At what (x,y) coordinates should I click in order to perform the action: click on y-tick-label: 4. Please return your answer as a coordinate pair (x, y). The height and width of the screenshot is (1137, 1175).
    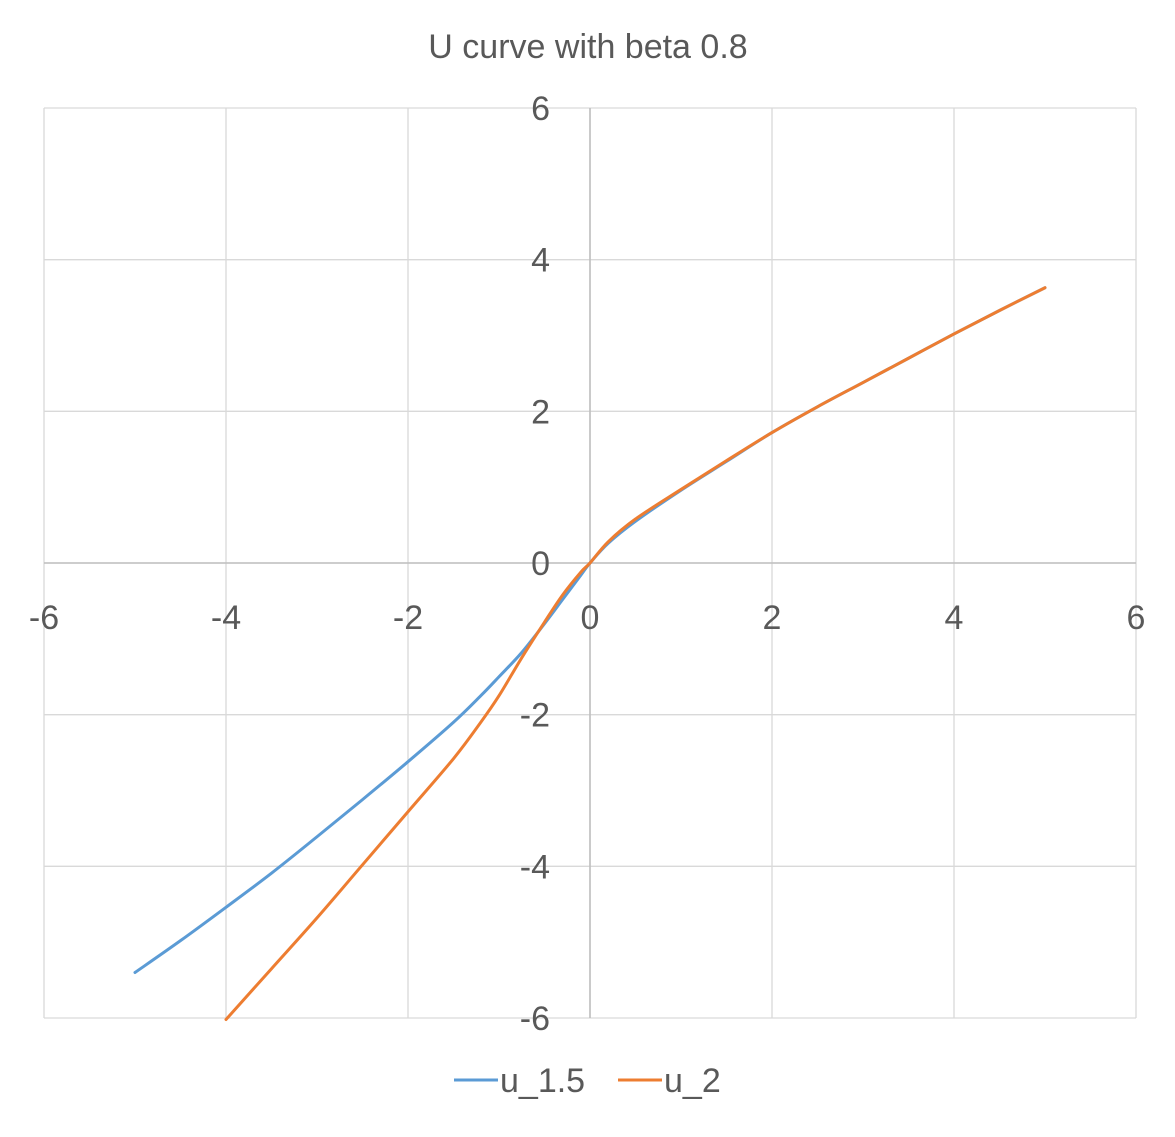
    Looking at the image, I should click on (540, 261).